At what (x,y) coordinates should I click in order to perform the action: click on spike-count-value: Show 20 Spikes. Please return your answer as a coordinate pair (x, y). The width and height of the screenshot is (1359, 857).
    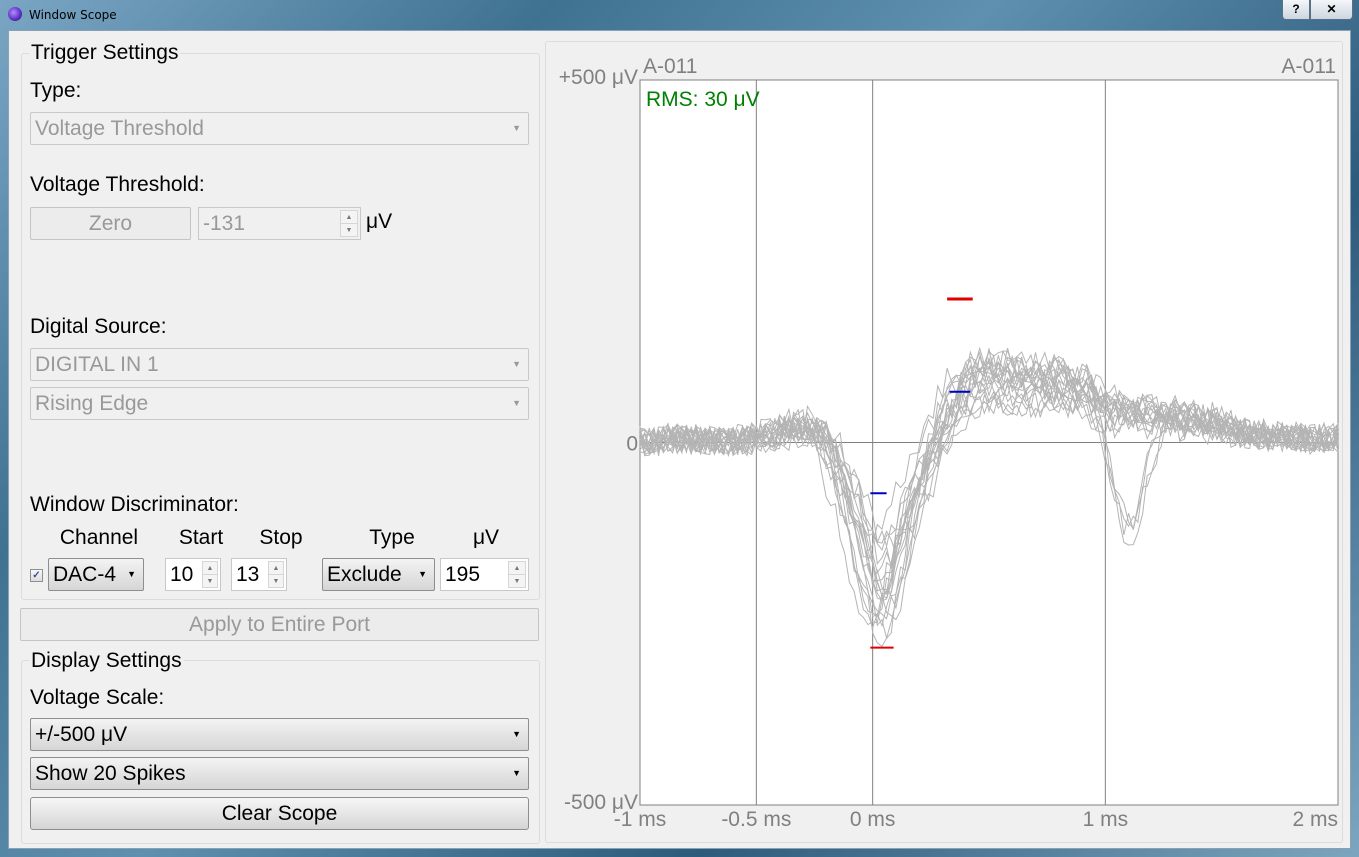
    Looking at the image, I should click on (110, 773).